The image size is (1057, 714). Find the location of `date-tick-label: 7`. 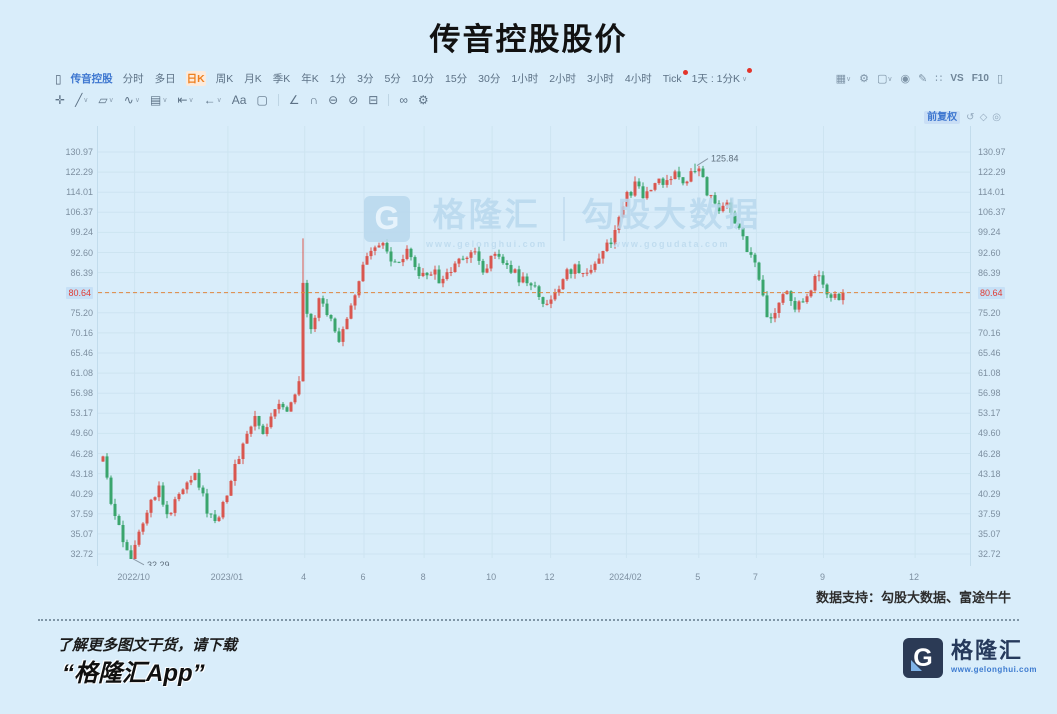

date-tick-label: 7 is located at coordinates (755, 577).